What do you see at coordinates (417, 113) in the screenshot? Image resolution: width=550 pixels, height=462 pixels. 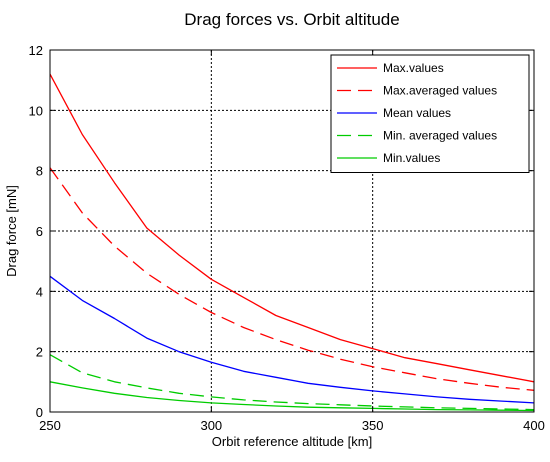 I see `legend-label: Mean values` at bounding box center [417, 113].